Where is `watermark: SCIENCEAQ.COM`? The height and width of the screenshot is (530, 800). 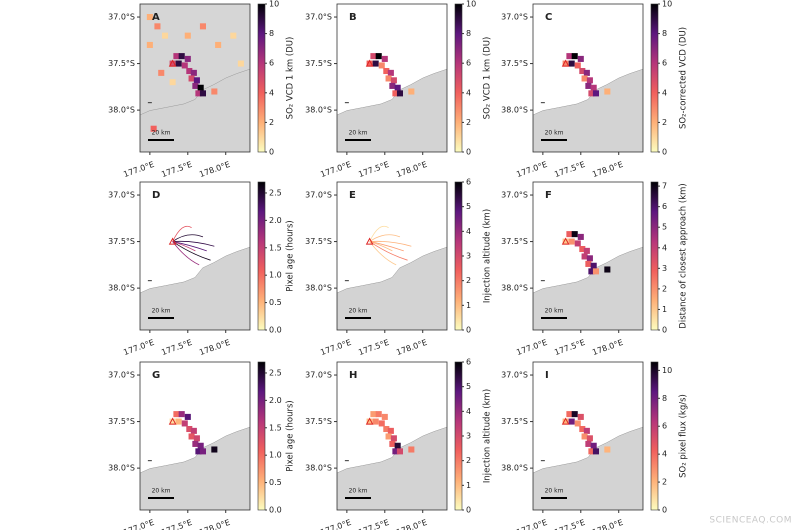
watermark: SCIENCEAQ.COM is located at coordinates (750, 521).